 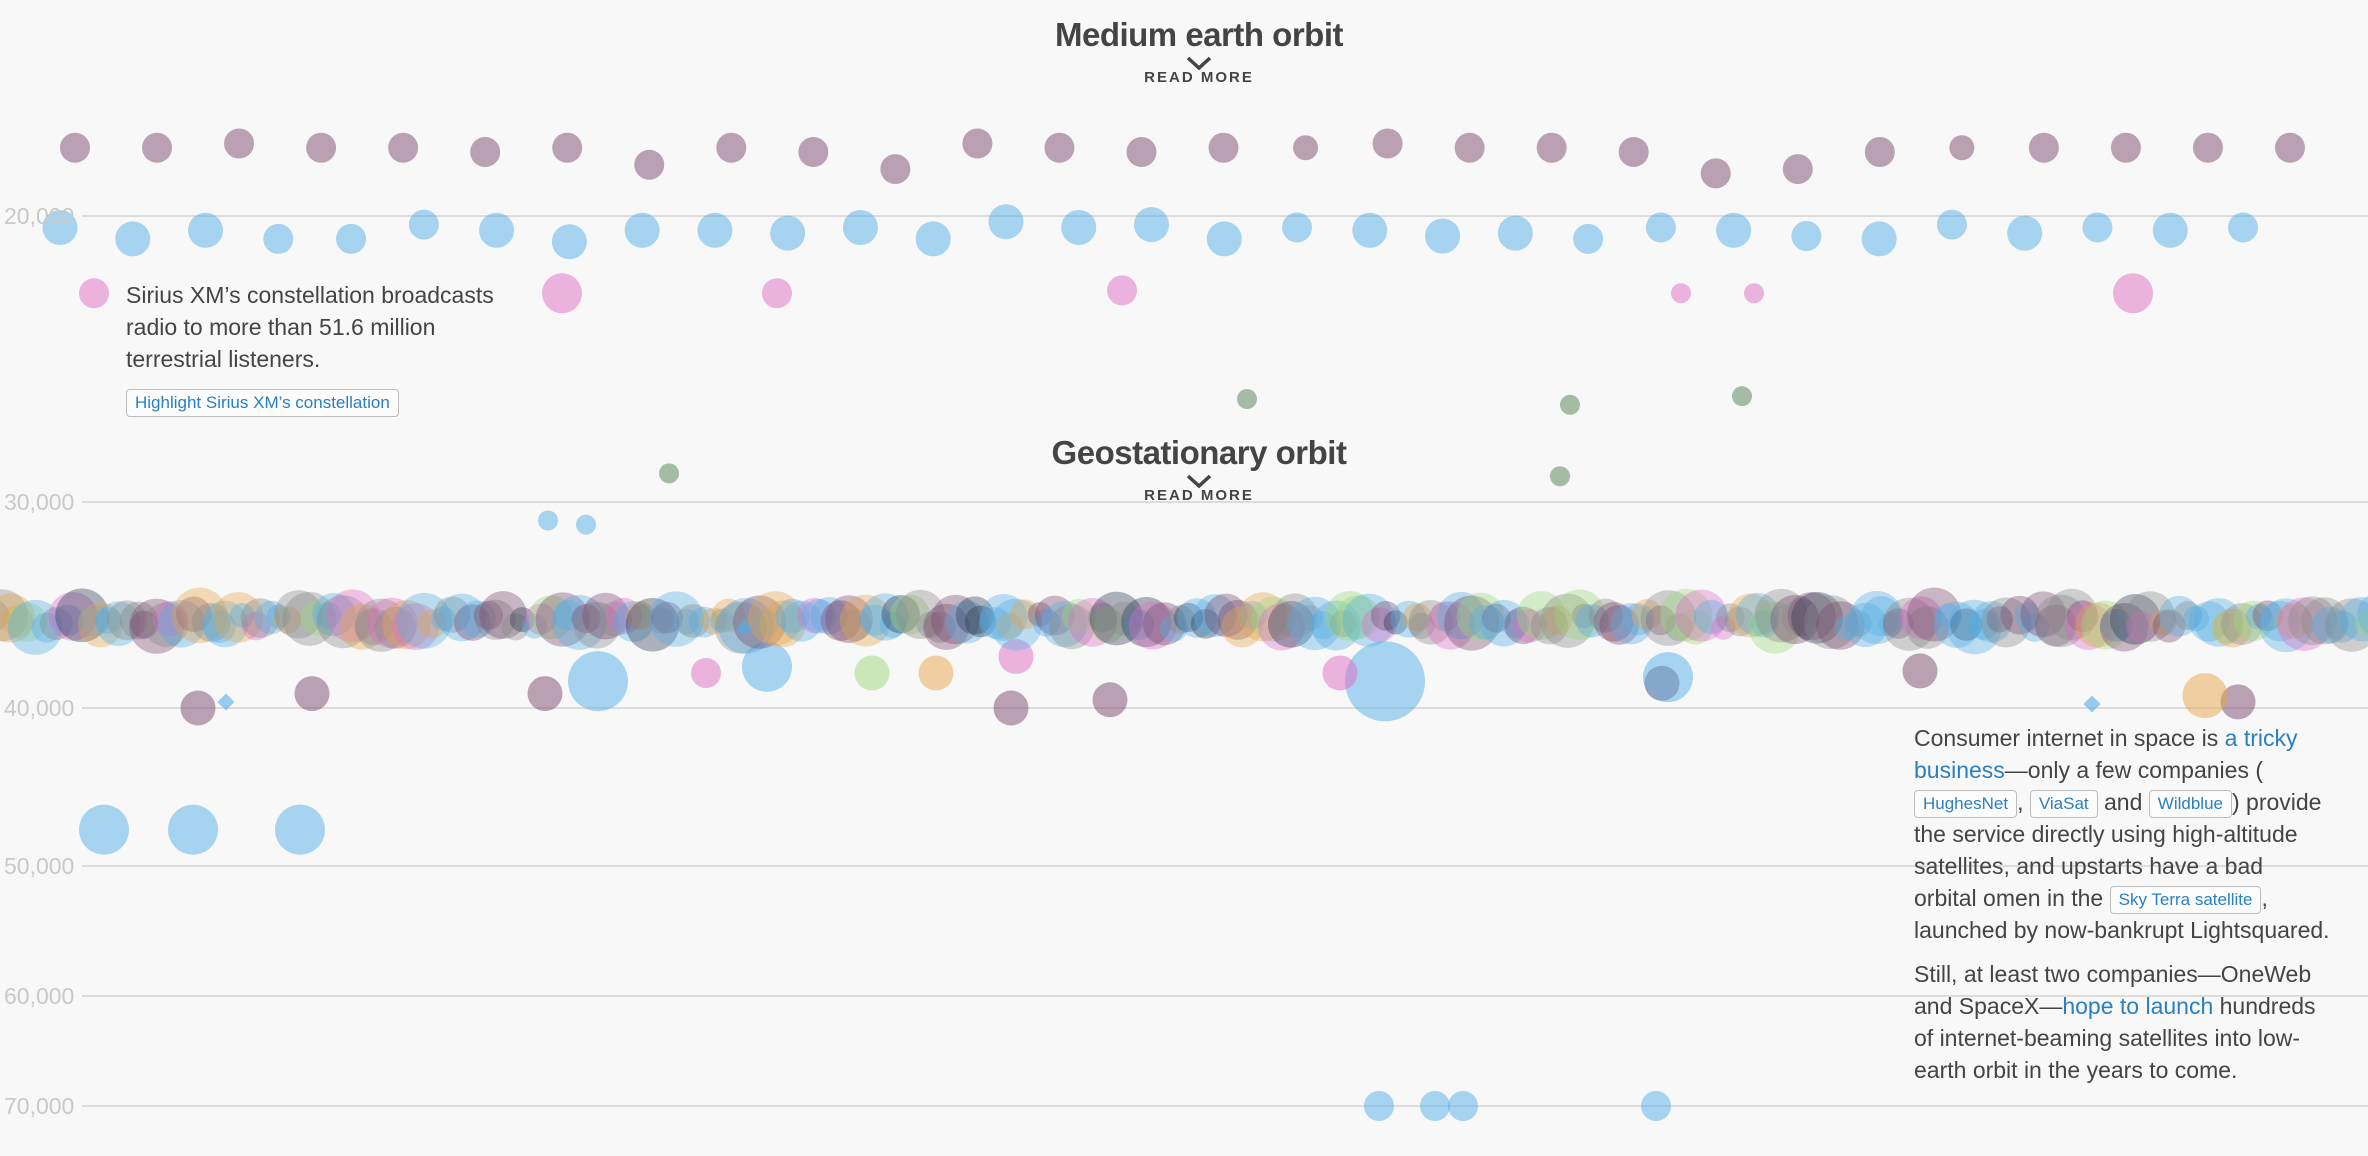 What do you see at coordinates (2063, 803) in the screenshot?
I see `viasat-button: ViaSat` at bounding box center [2063, 803].